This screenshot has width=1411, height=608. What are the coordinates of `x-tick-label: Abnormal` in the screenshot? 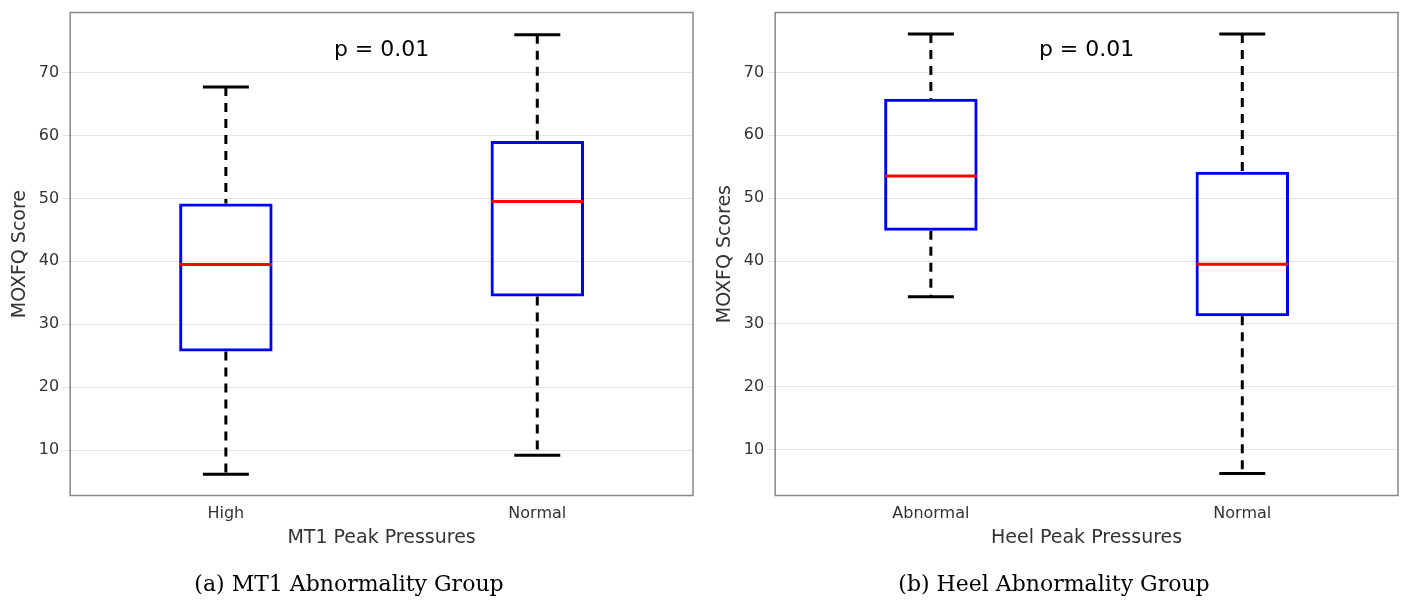 It's located at (931, 513).